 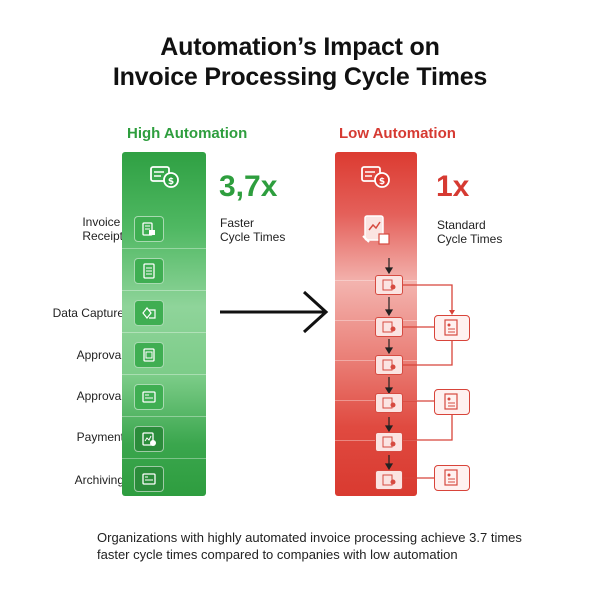 I want to click on low-subtext-line-1: Standard, so click(x=461, y=225).